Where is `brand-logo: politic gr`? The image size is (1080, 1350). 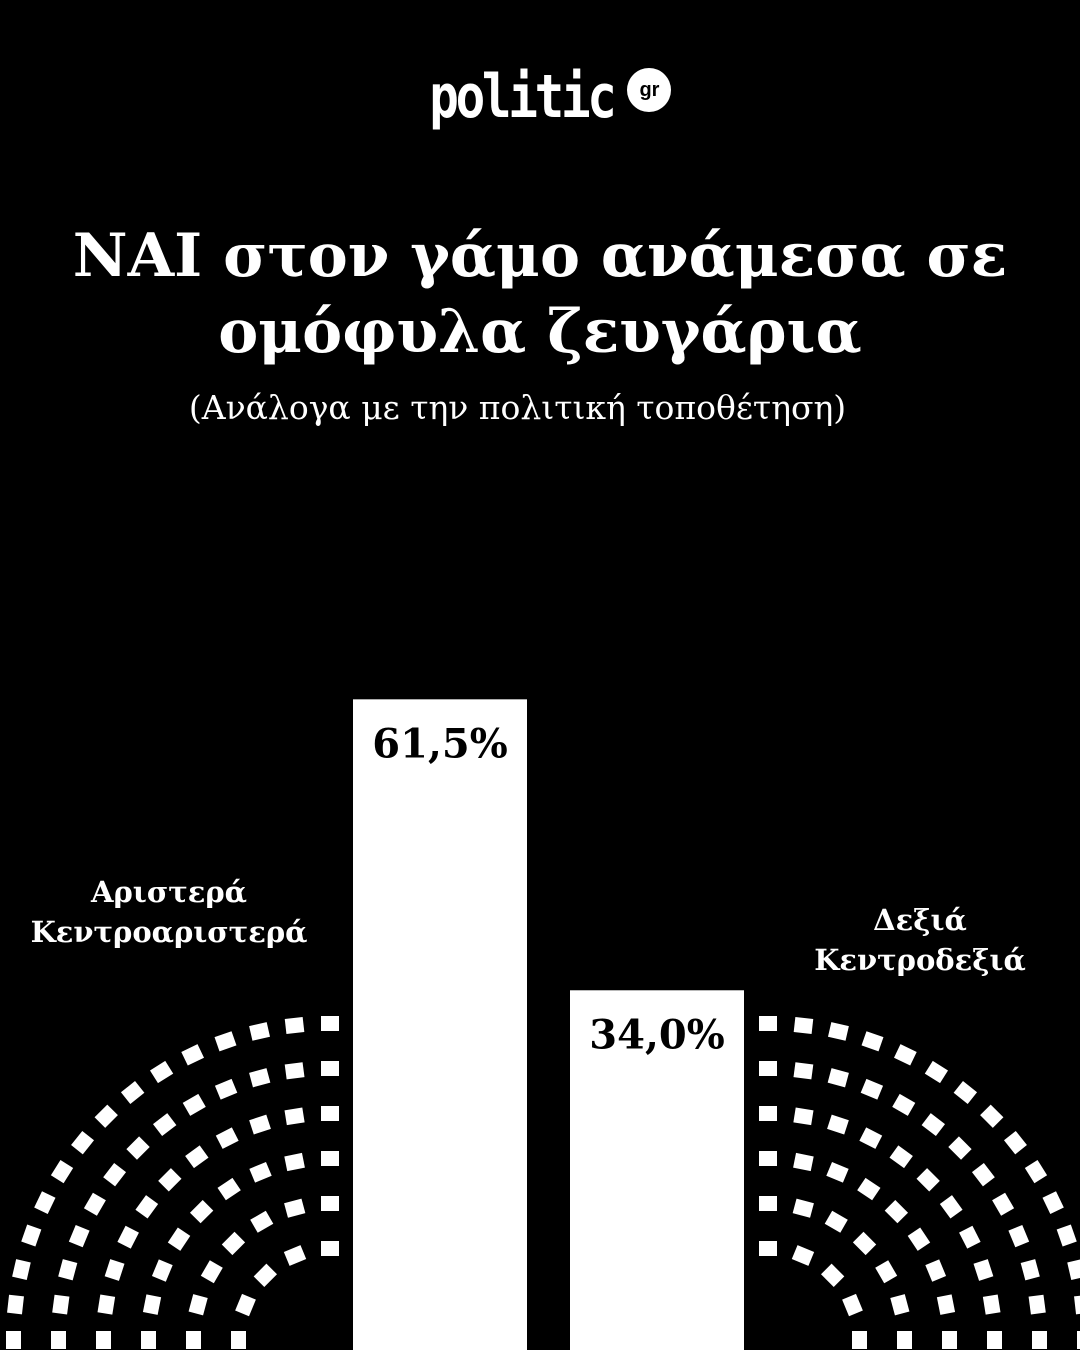 brand-logo: politic gr is located at coordinates (540, 97).